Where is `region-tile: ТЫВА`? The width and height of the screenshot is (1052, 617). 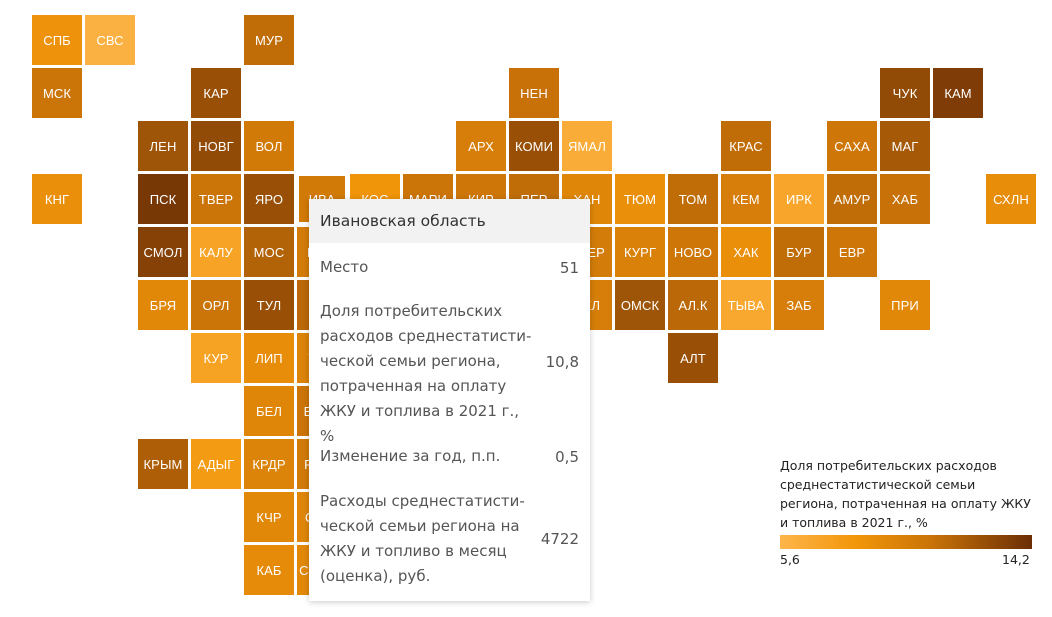
region-tile: ТЫВА is located at coordinates (746, 305).